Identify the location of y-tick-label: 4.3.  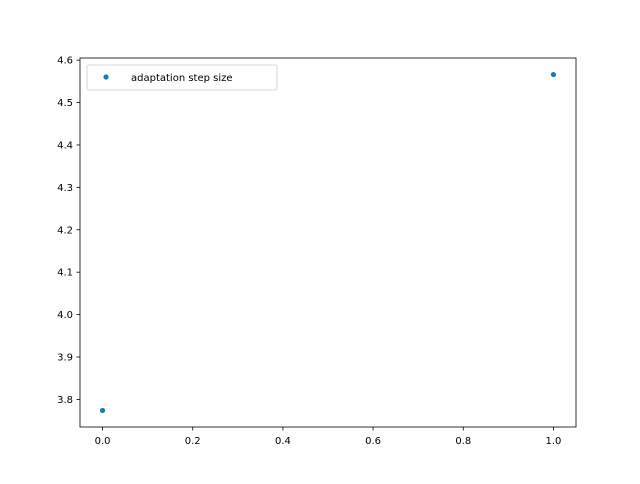
(65, 188).